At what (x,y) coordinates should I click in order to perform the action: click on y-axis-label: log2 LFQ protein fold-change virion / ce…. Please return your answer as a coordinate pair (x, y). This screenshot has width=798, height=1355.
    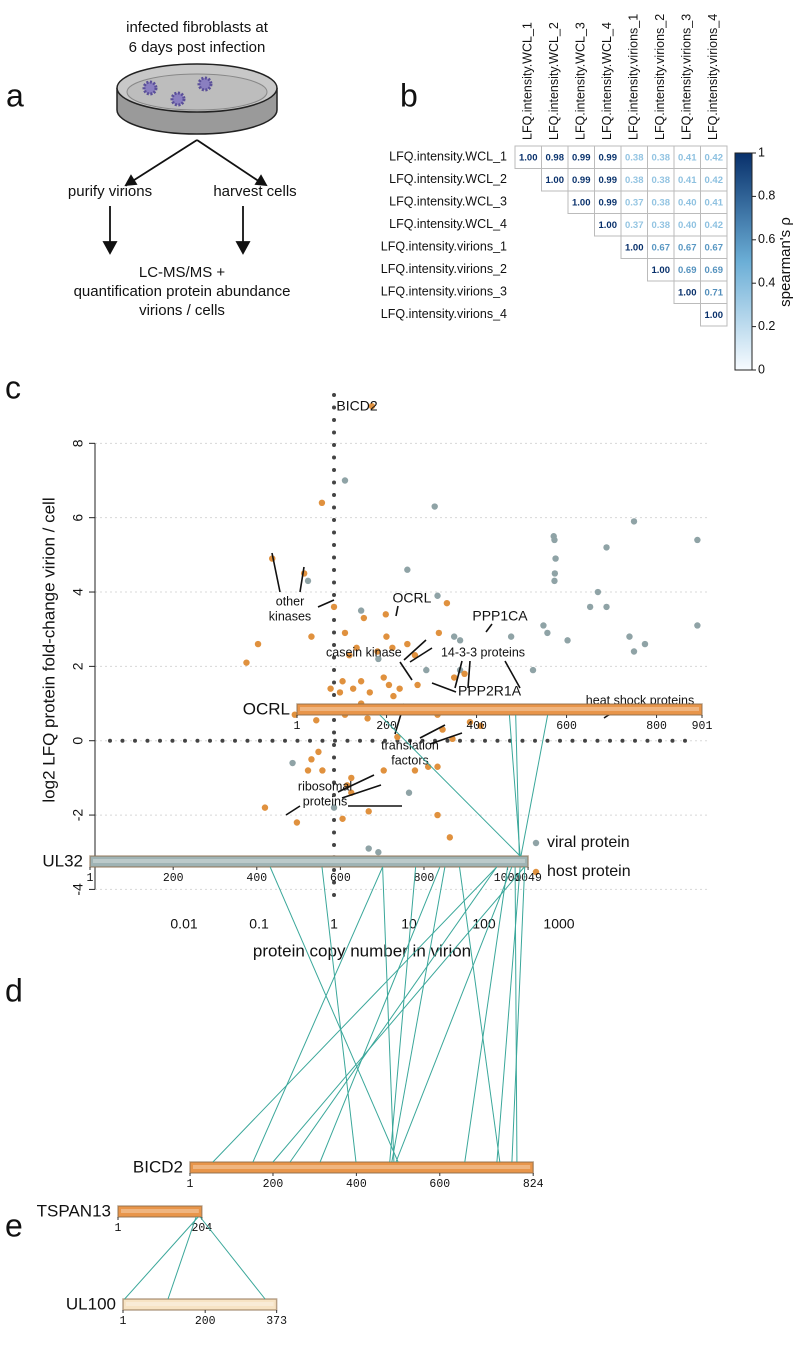
    Looking at the image, I should click on (48, 649).